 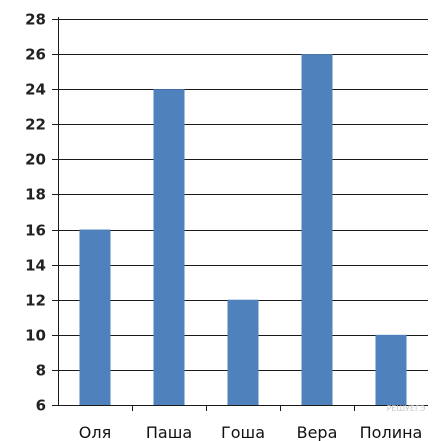 I want to click on y-tick-label: 16, so click(x=35, y=231).